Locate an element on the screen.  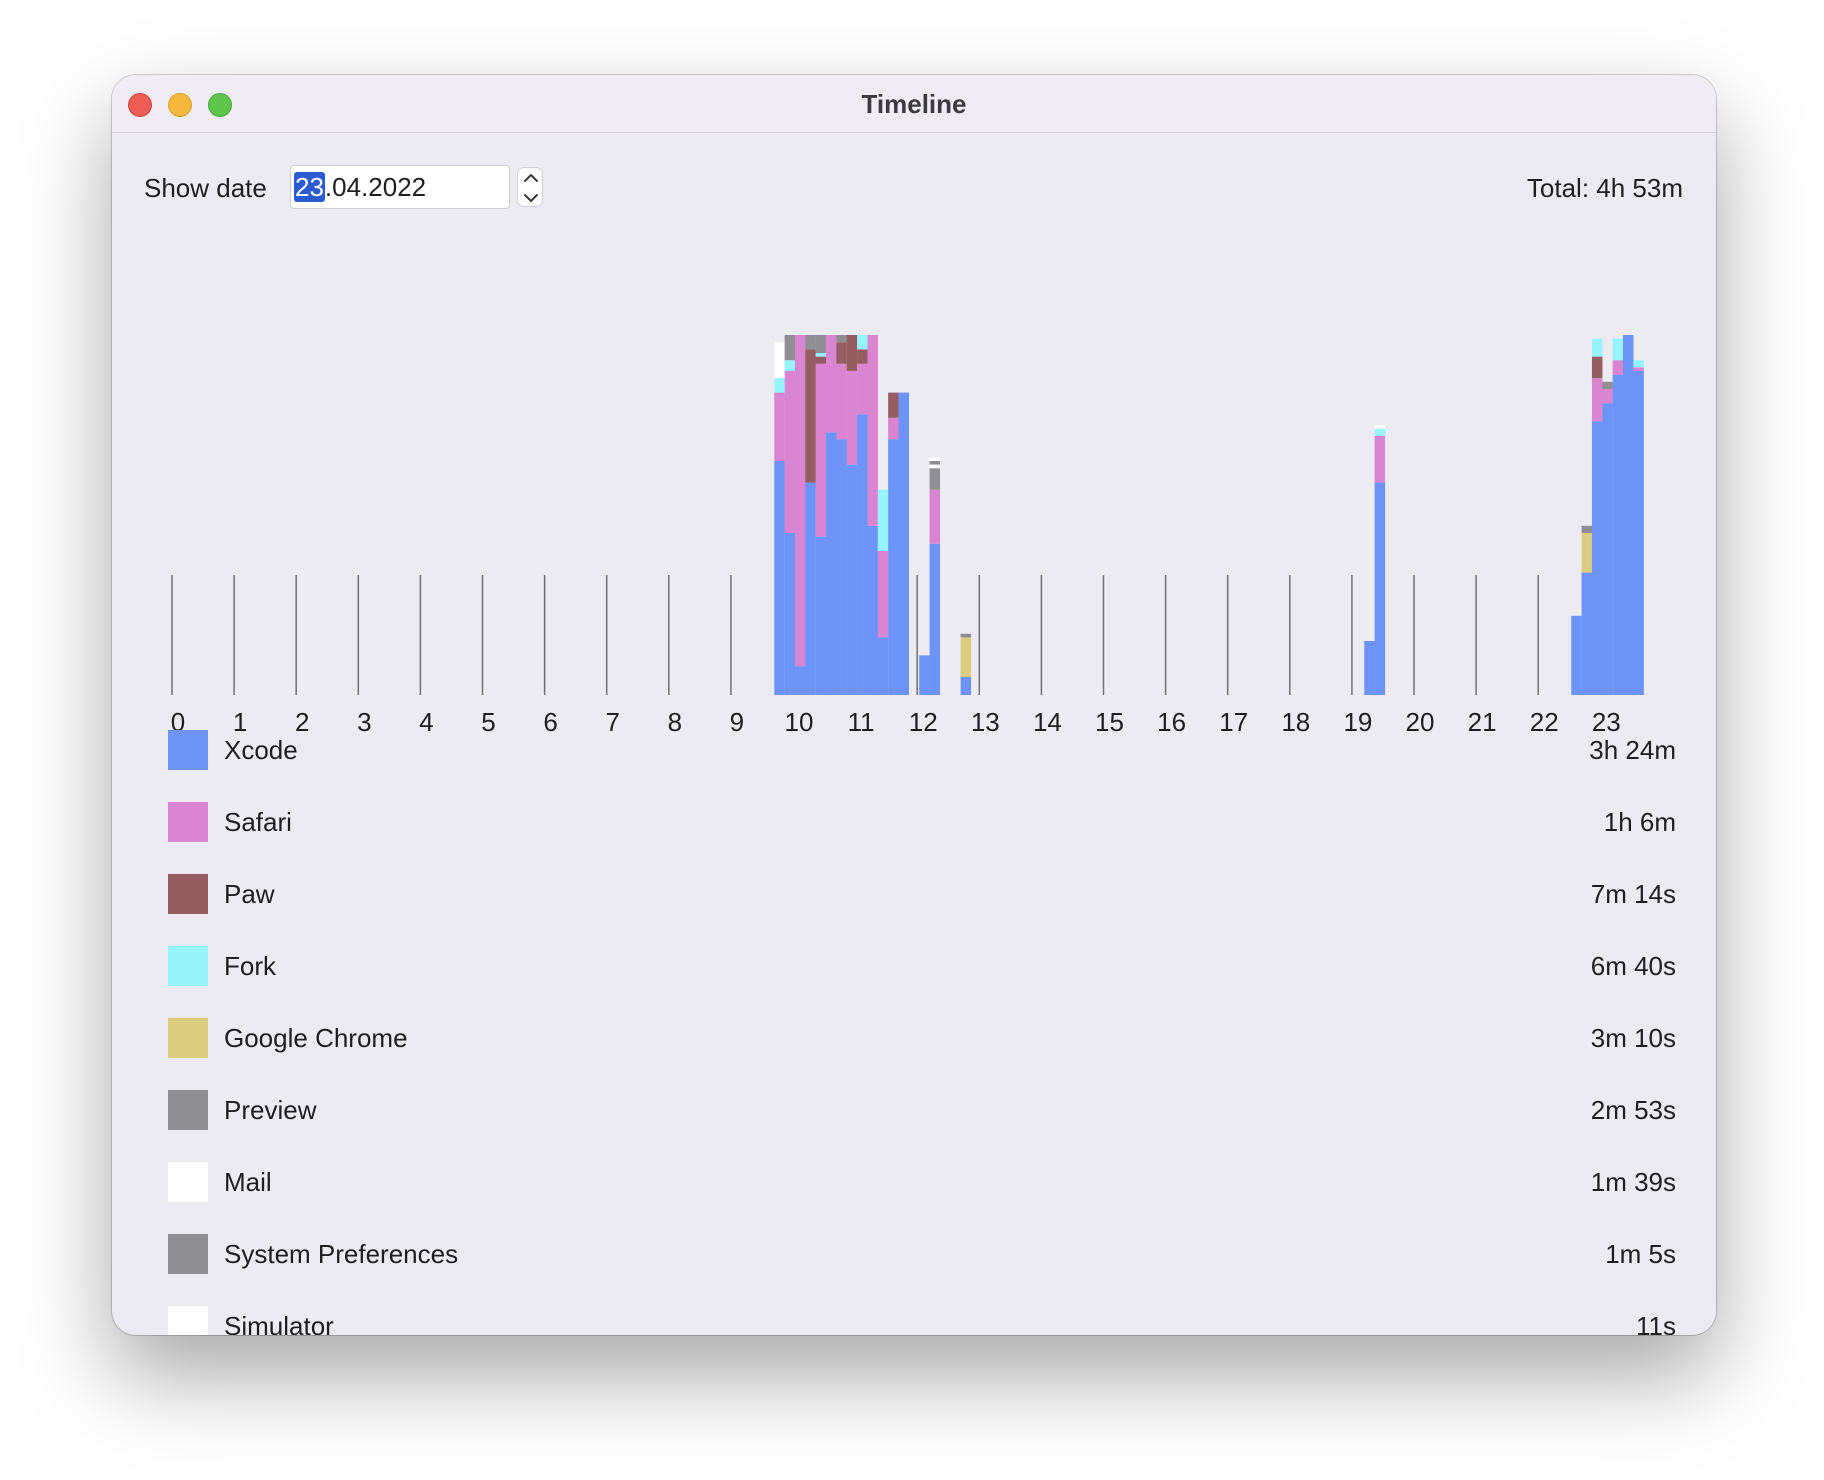
legend-app-time: 2m 53s is located at coordinates (1633, 1110).